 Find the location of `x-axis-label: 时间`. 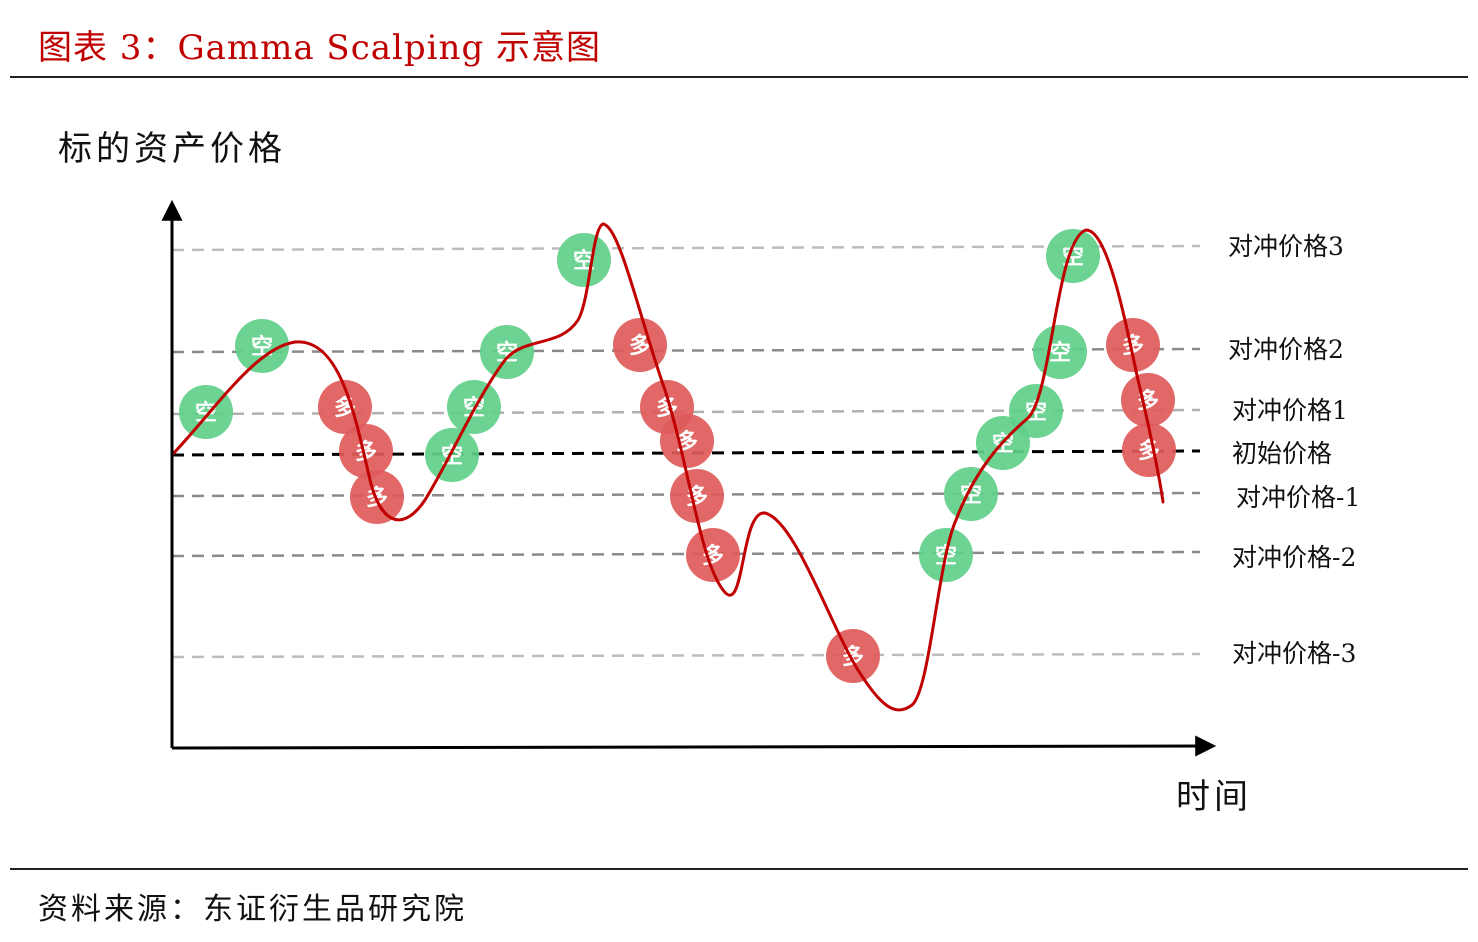

x-axis-label: 时间 is located at coordinates (1214, 797).